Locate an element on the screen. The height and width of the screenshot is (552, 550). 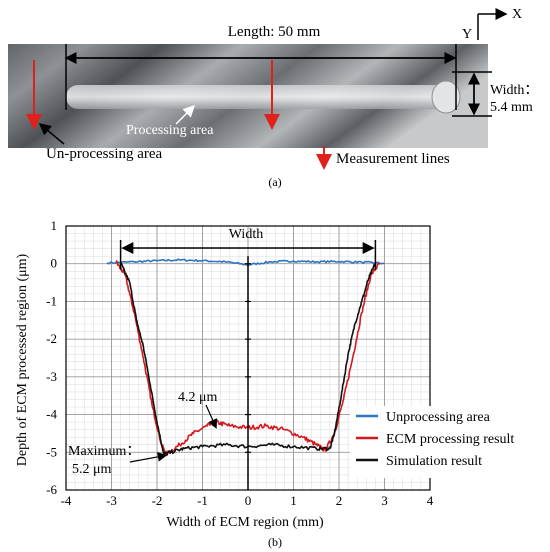
annotation-maximum-line2: 5.2 μm is located at coordinates (92, 469).